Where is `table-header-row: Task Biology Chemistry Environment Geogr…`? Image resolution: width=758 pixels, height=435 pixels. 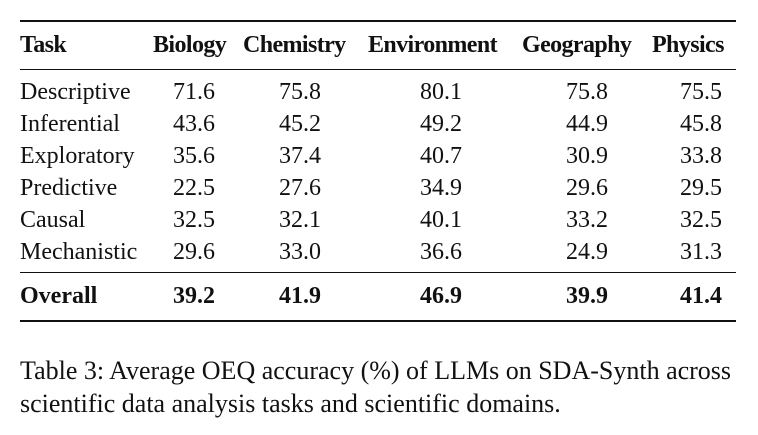
table-header-row: Task Biology Chemistry Environment Geogr… is located at coordinates (378, 45).